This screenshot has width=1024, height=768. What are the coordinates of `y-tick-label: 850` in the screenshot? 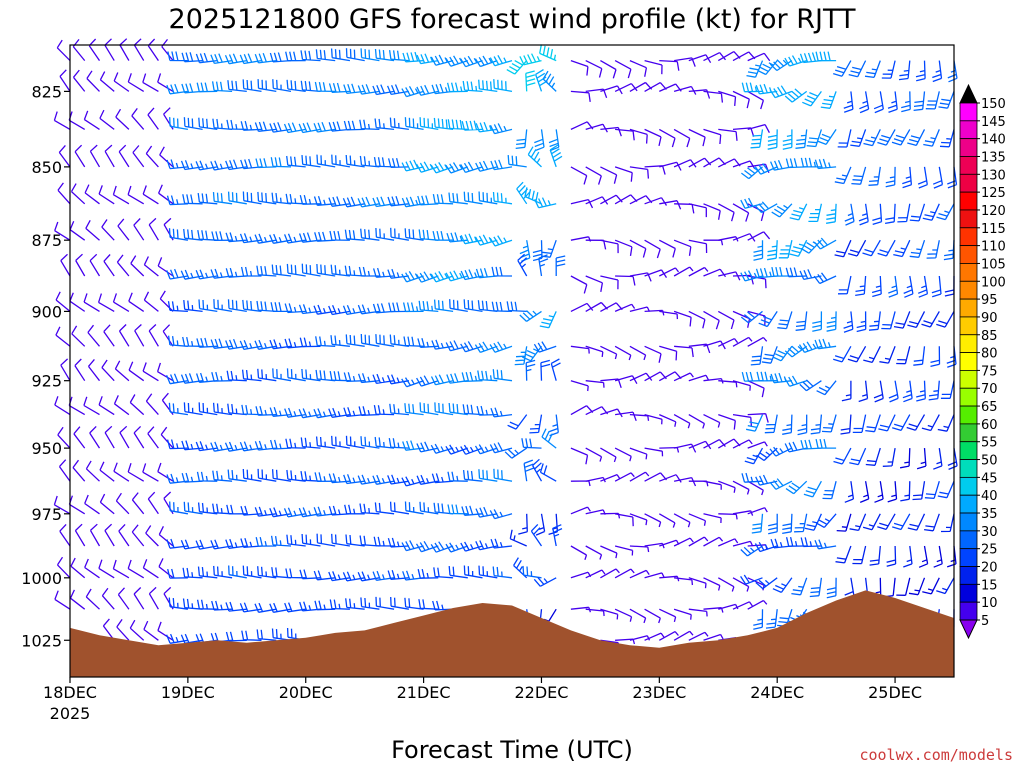 It's located at (46, 167).